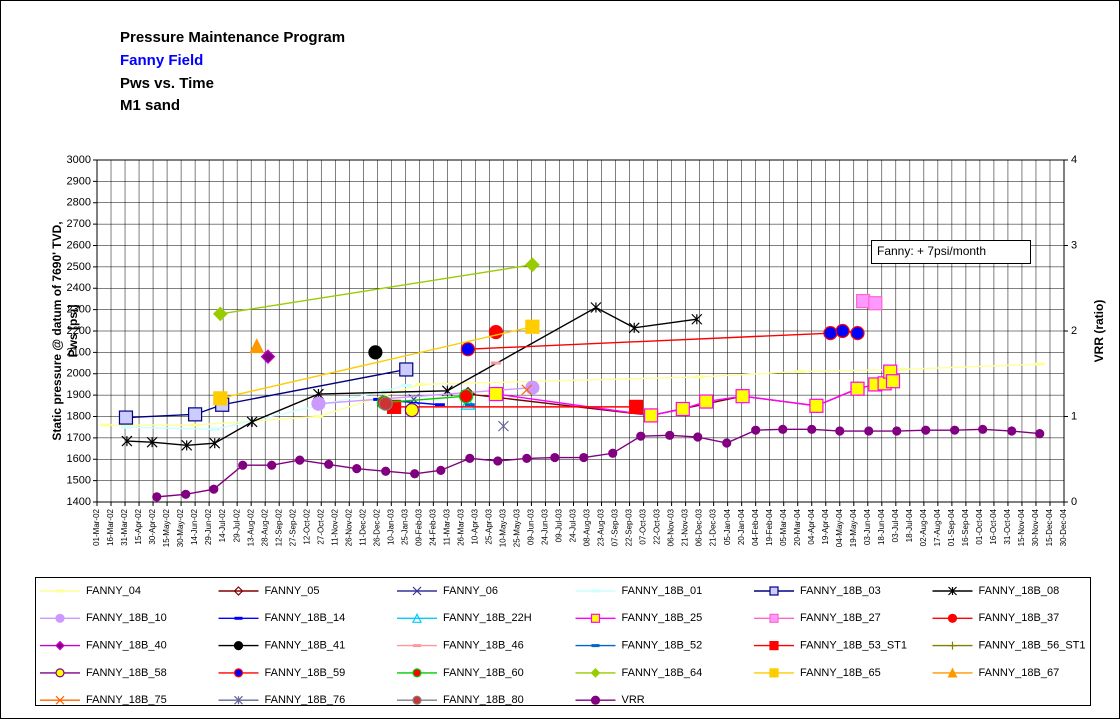 This screenshot has height=719, width=1120. Describe the element at coordinates (126, 646) in the screenshot. I see `legend-label: FANNY_18B_40` at that location.